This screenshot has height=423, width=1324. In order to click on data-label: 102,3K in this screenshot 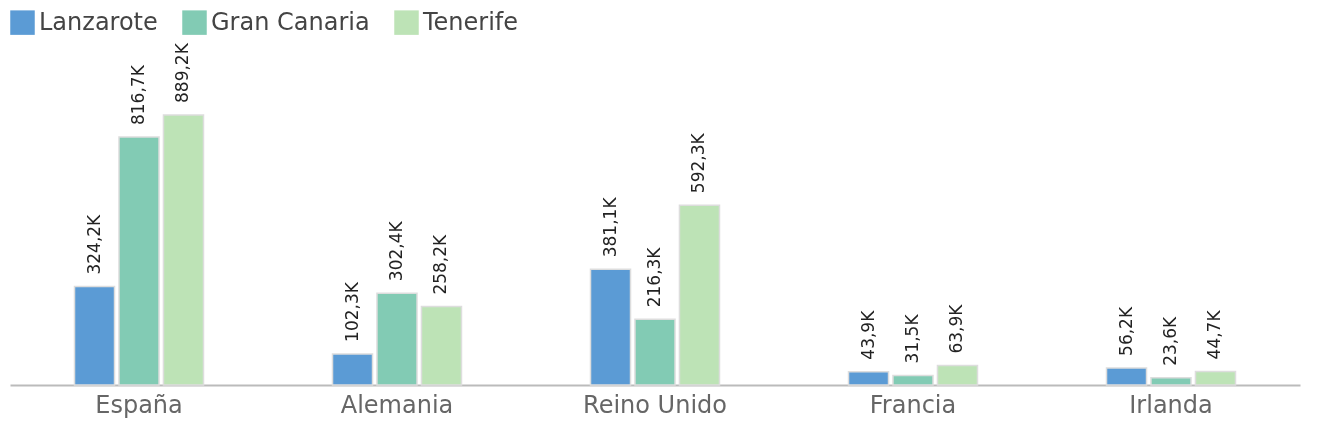, I will do `click(351, 311)`.